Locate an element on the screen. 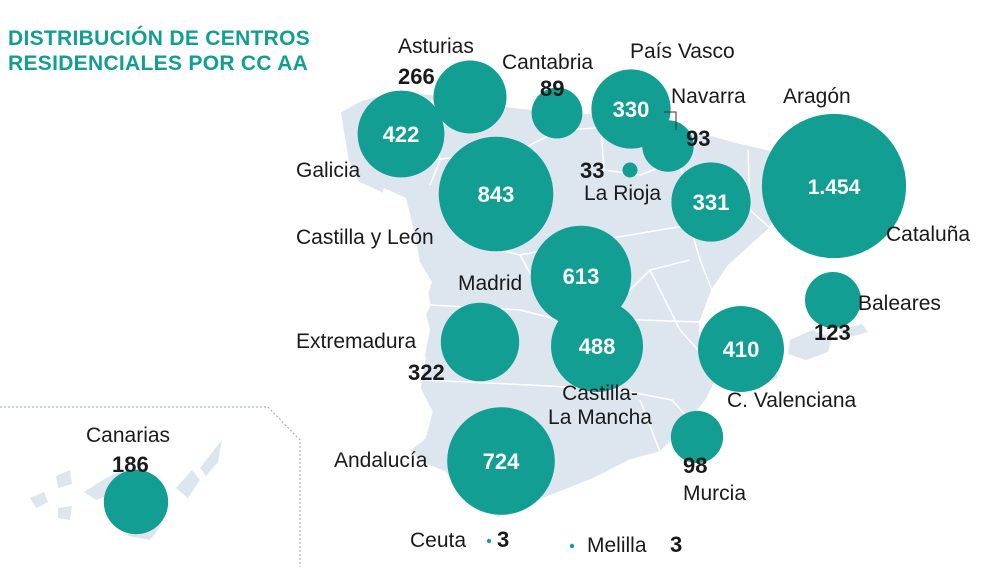 The image size is (1000, 572). value-label-pais-vasco: 330 is located at coordinates (631, 109).